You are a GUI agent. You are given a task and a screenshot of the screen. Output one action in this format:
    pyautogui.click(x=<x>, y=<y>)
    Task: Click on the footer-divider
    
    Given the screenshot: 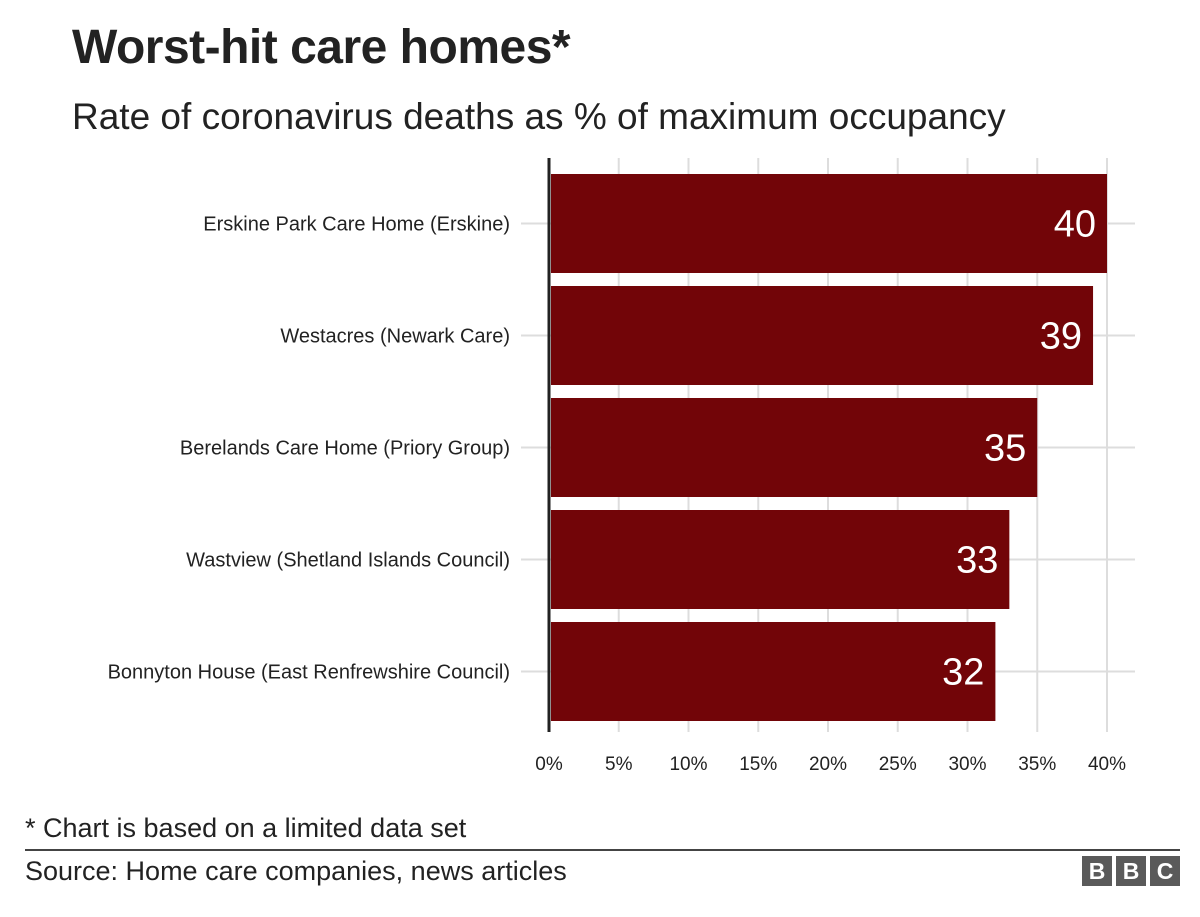 What is the action you would take?
    pyautogui.click(x=602, y=850)
    